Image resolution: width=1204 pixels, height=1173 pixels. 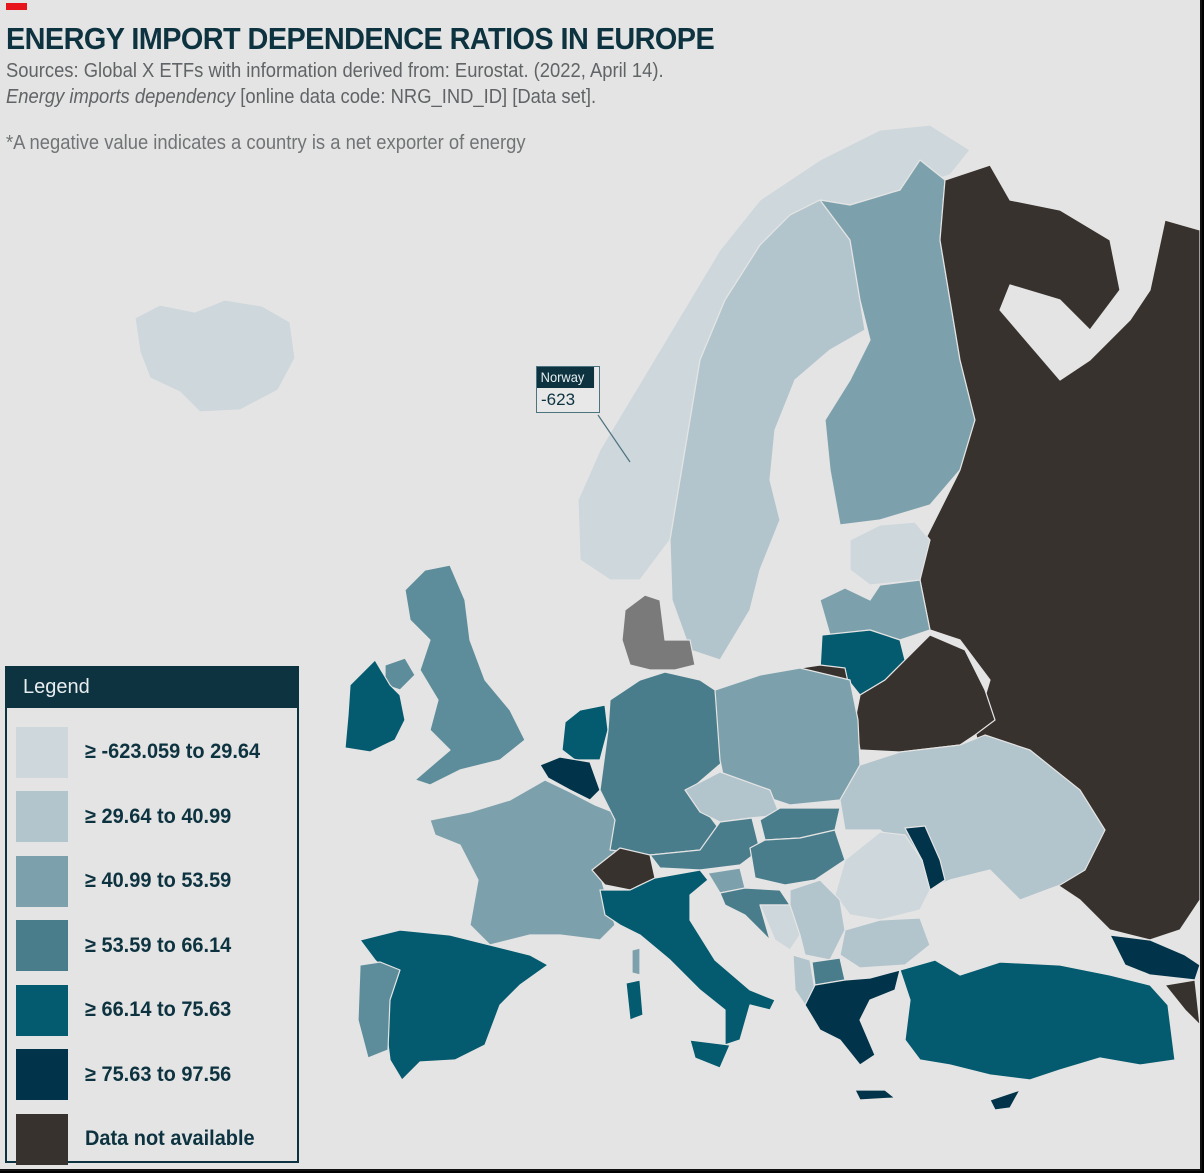 I want to click on country-estonia, so click(x=890, y=553).